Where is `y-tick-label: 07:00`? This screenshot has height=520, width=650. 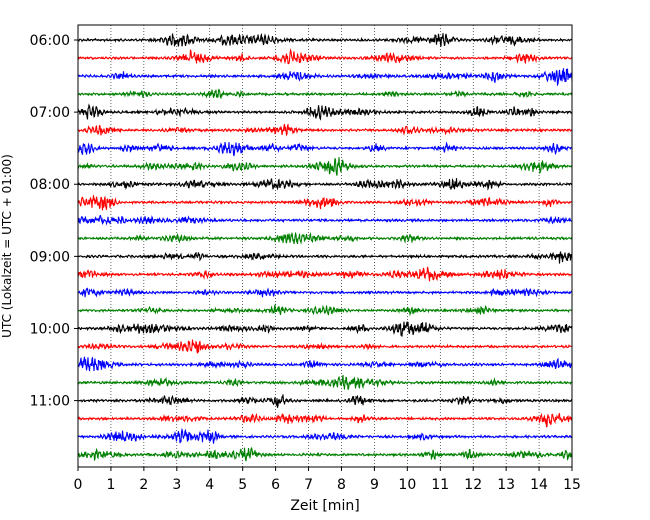 y-tick-label: 07:00 is located at coordinates (50, 113).